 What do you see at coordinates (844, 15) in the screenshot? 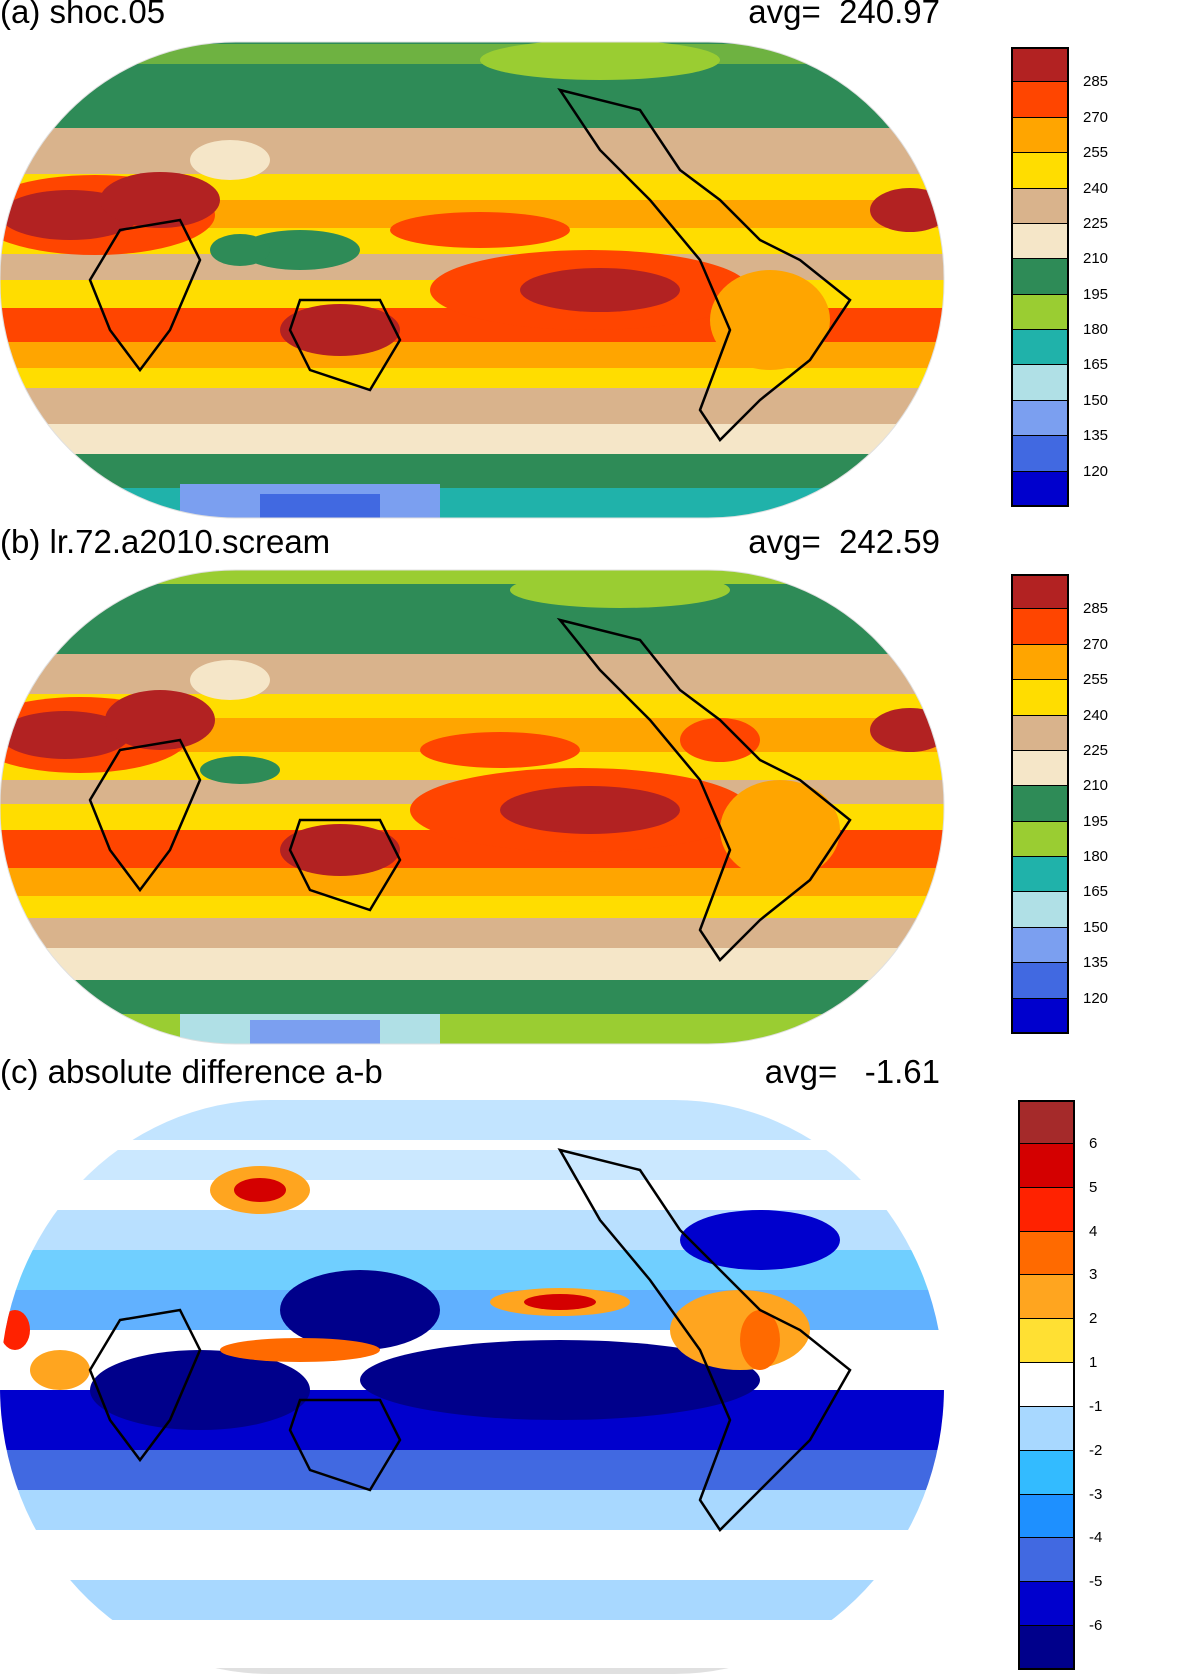
I see `panel-average: avg= 240.97` at bounding box center [844, 15].